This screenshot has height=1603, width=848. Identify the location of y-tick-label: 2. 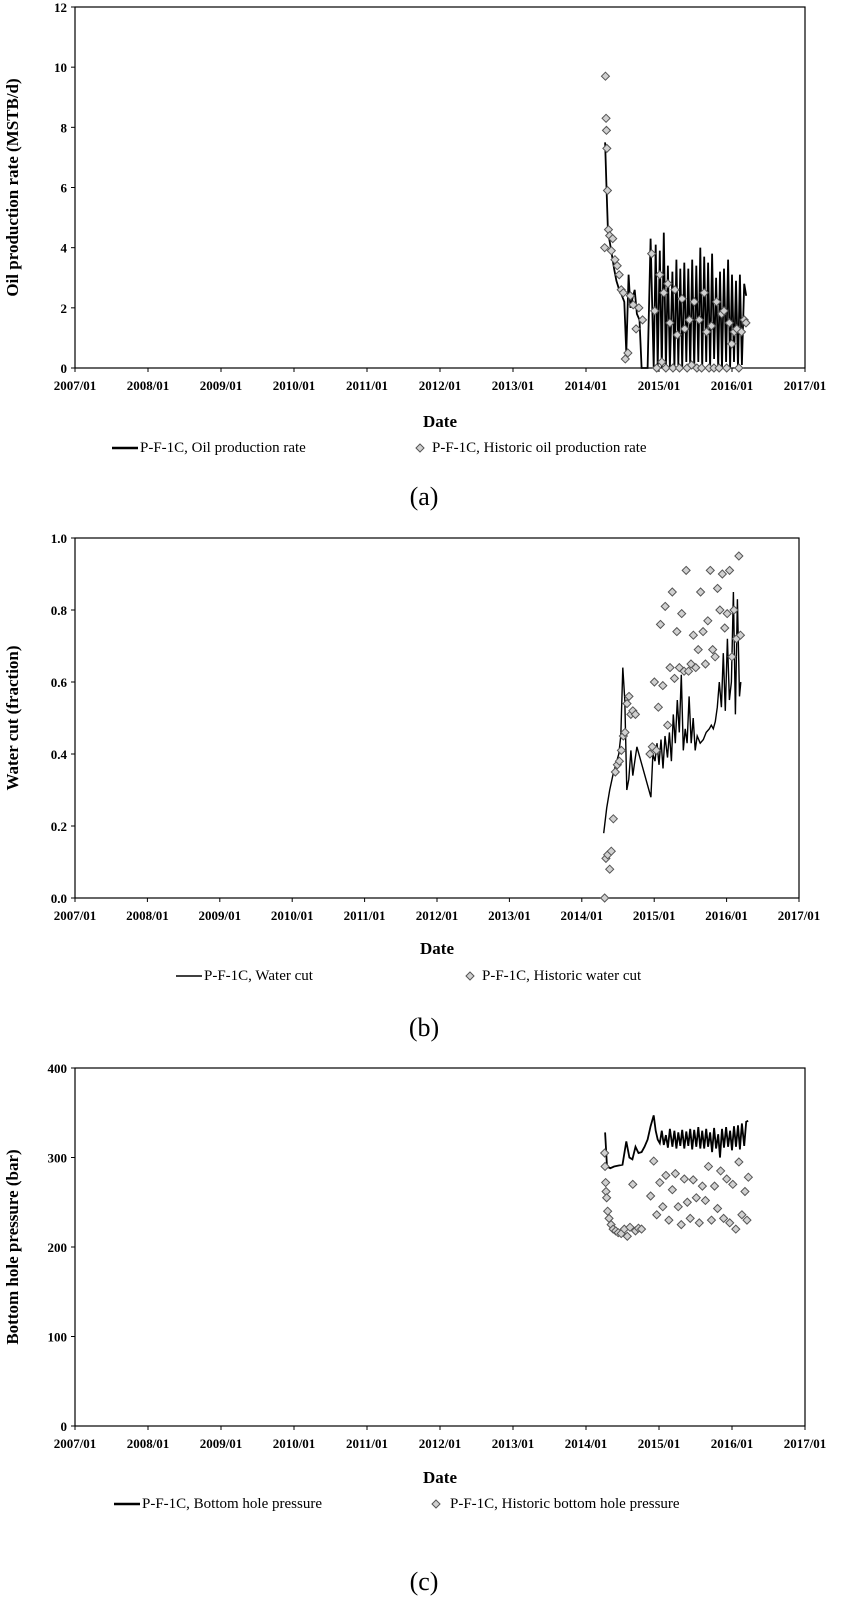
(64, 308).